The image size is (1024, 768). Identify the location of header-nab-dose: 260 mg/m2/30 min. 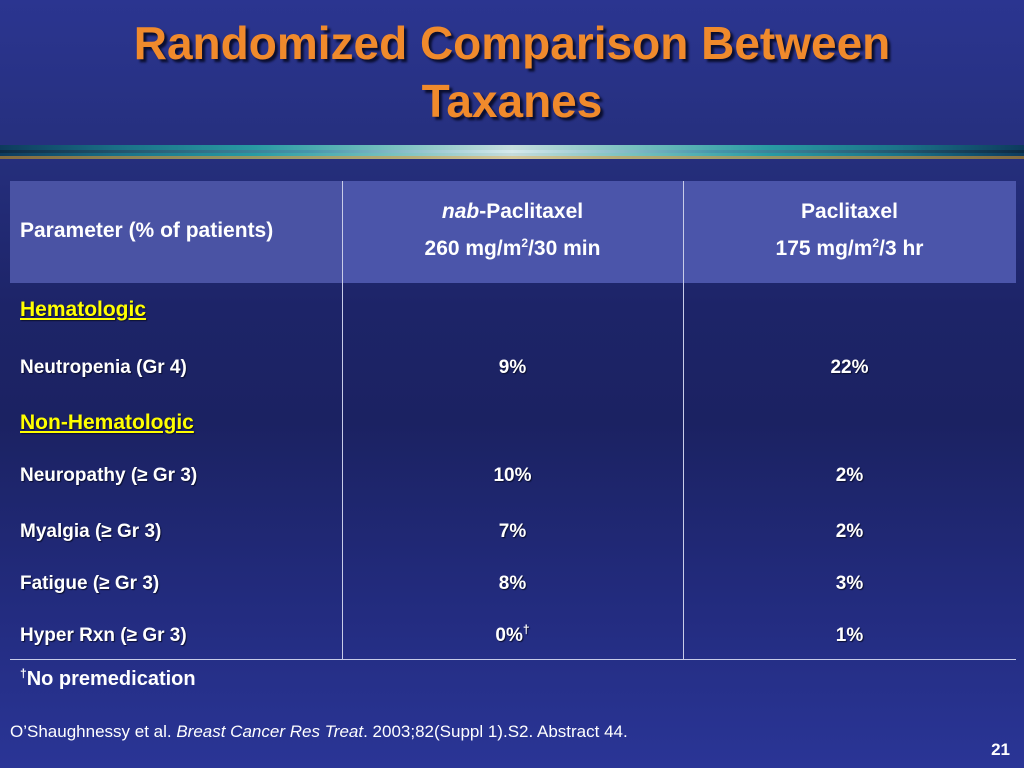
(512, 249).